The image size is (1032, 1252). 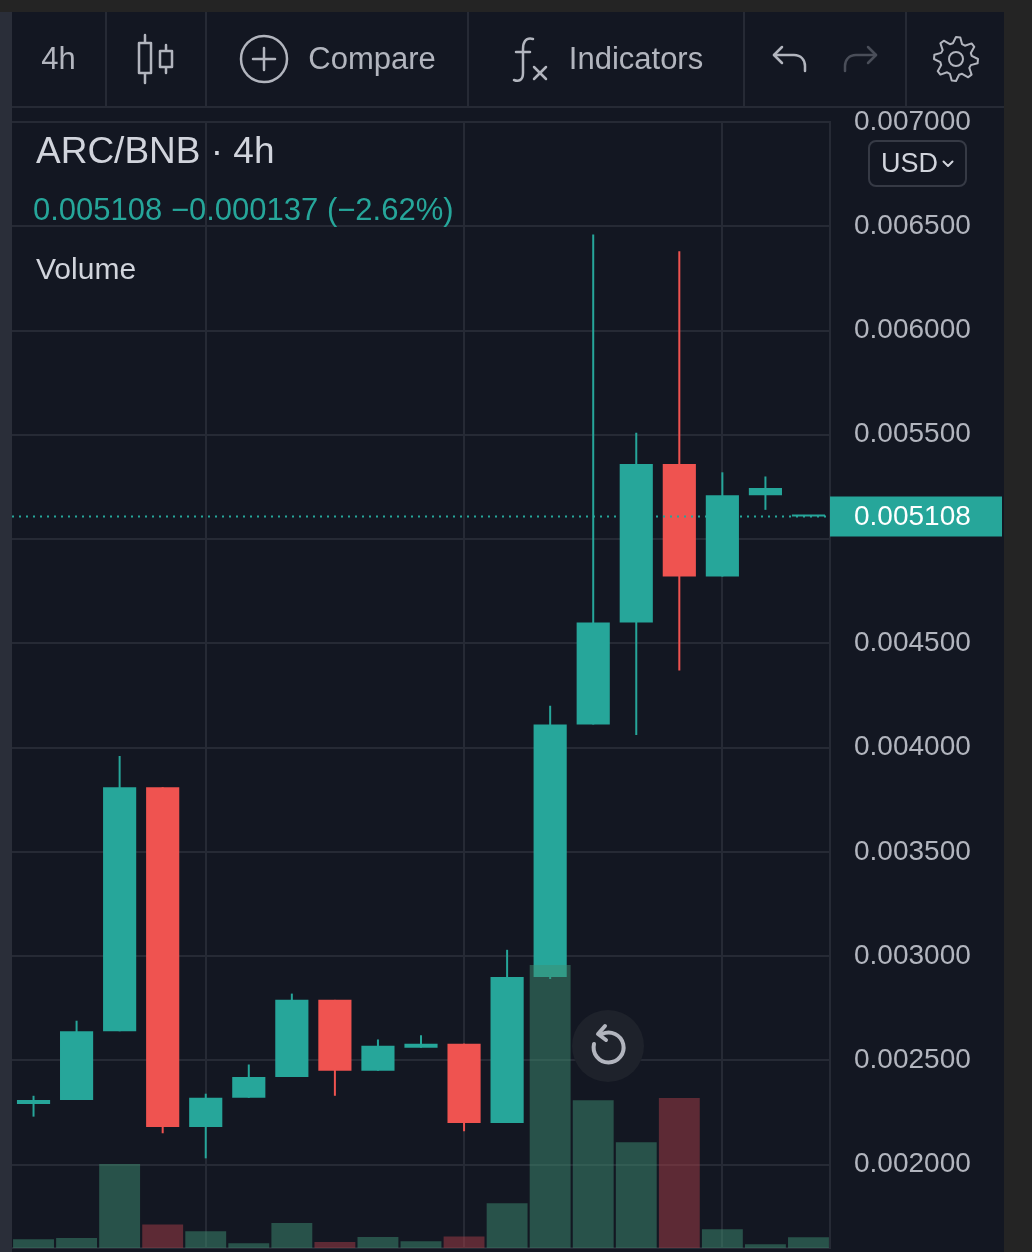 I want to click on y-tick-label: 0.003500, so click(x=912, y=850).